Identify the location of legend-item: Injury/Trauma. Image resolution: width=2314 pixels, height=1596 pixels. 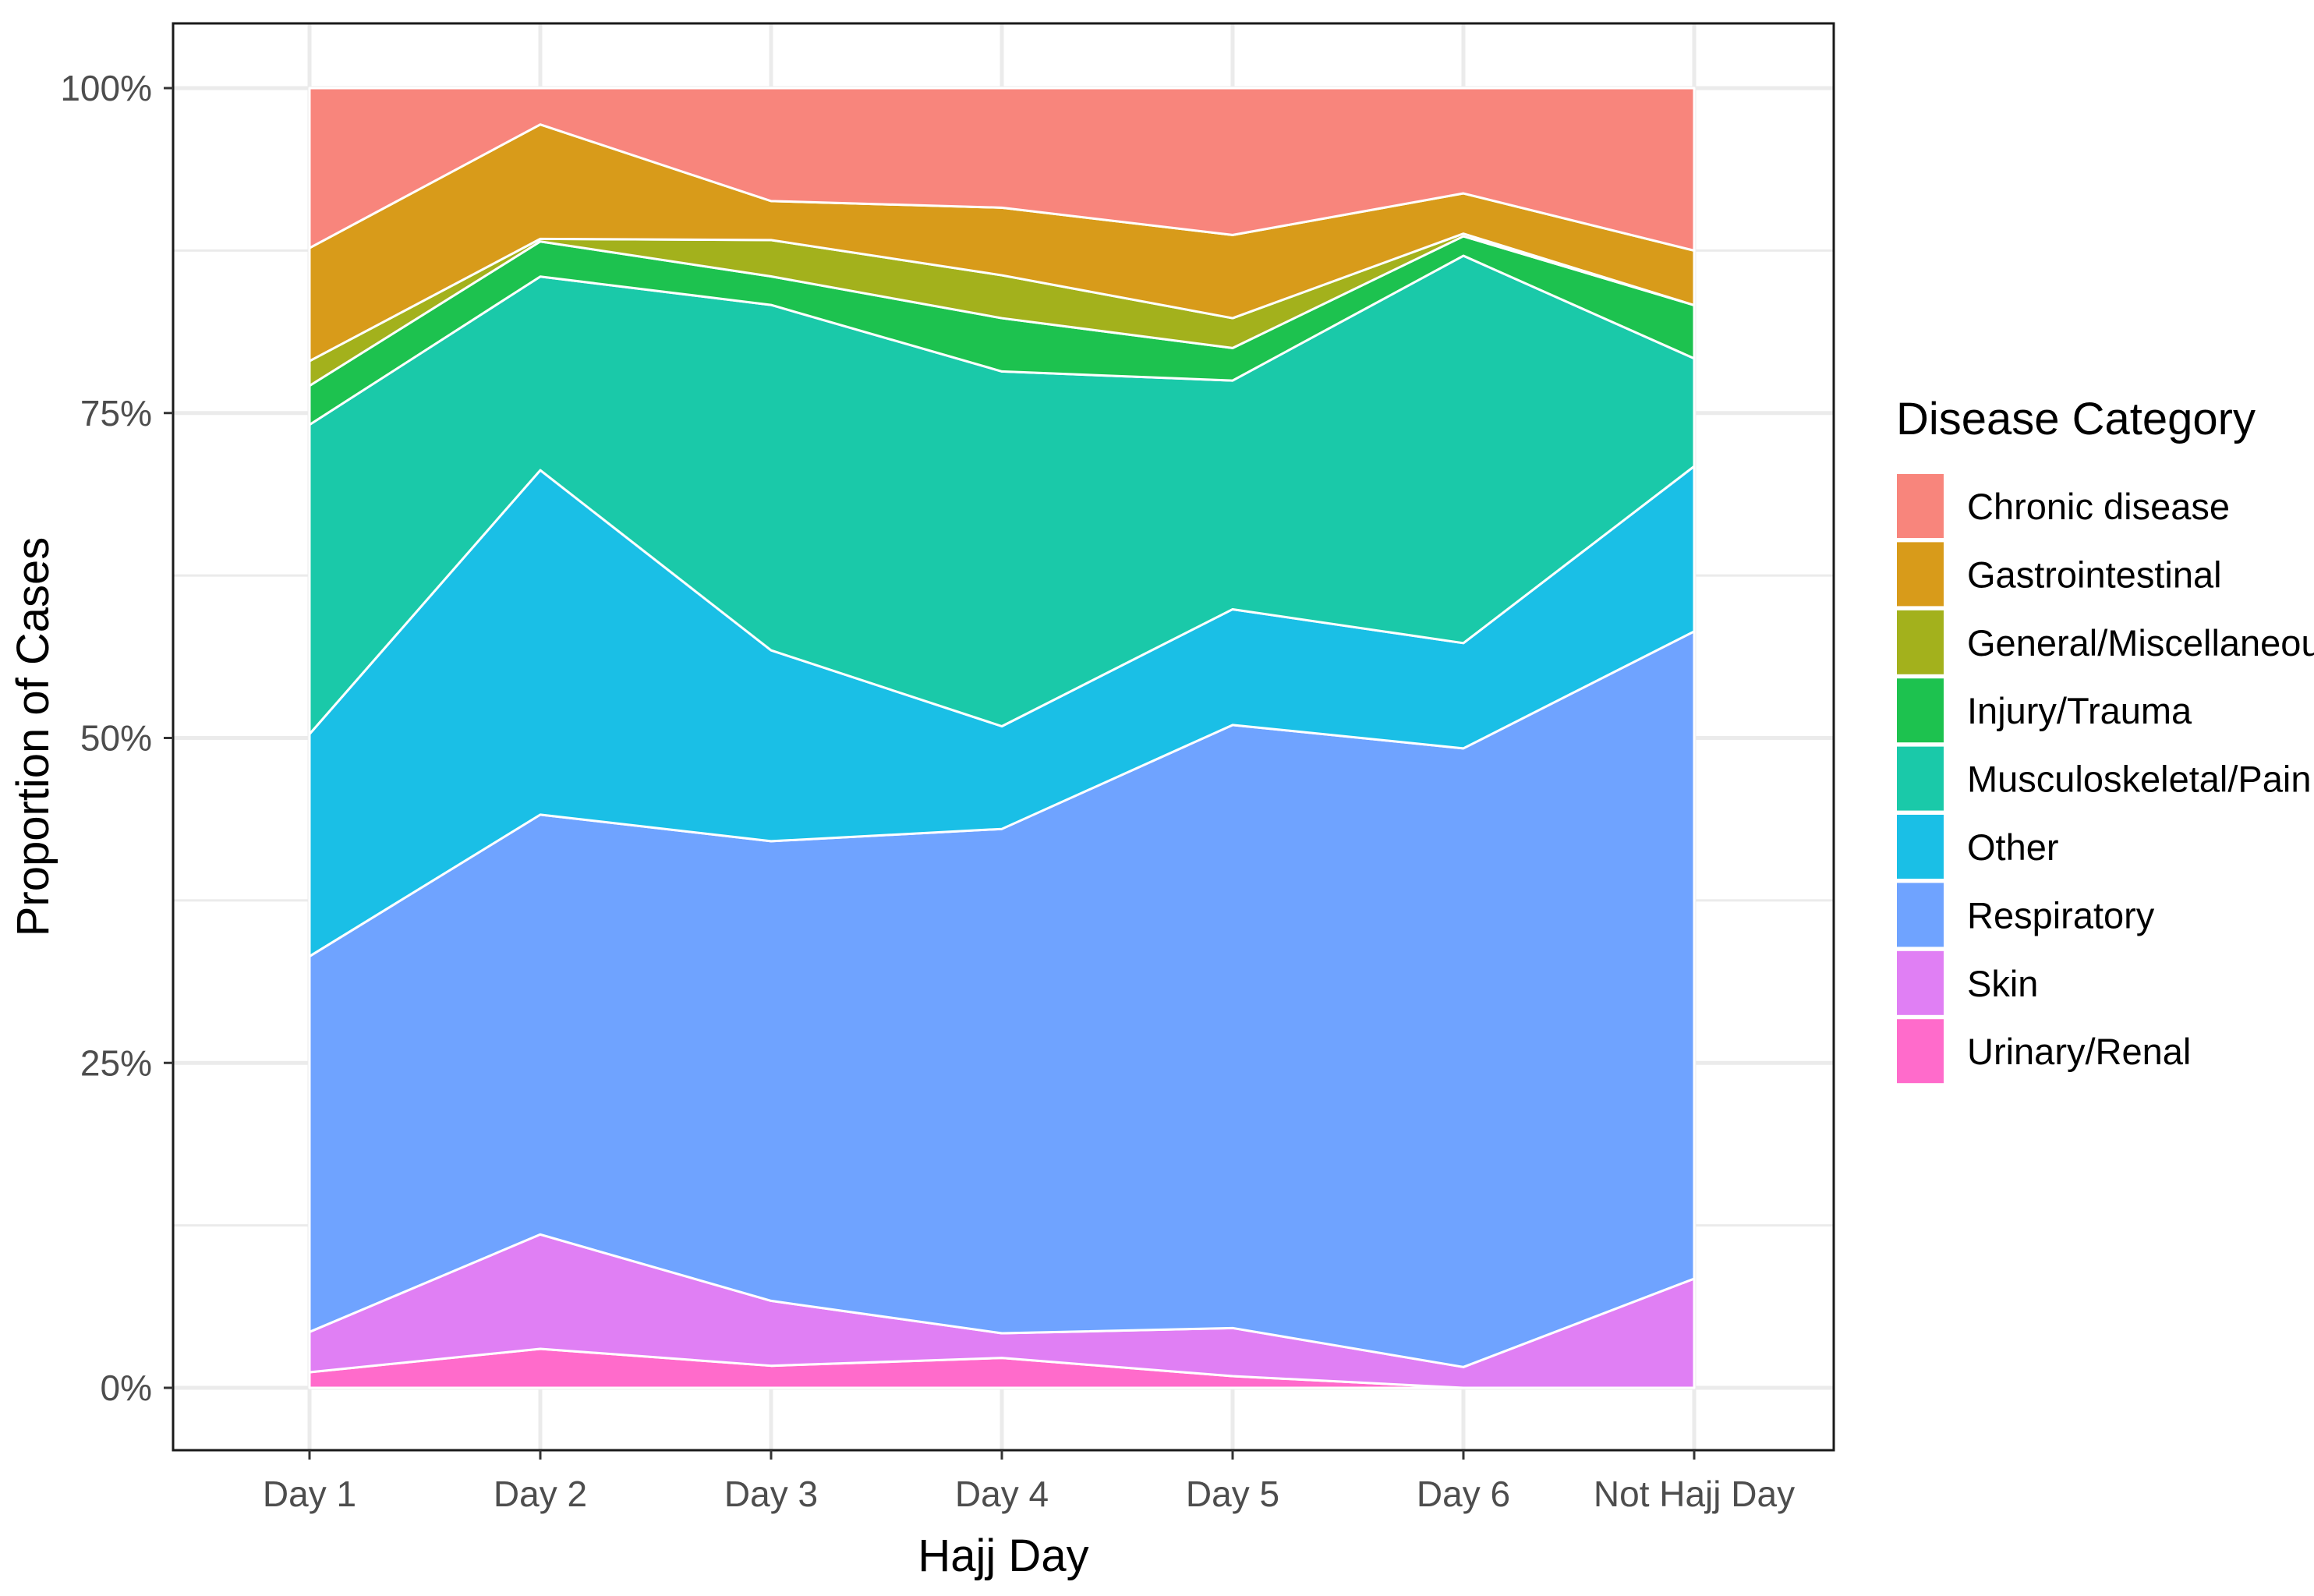
(2044, 710).